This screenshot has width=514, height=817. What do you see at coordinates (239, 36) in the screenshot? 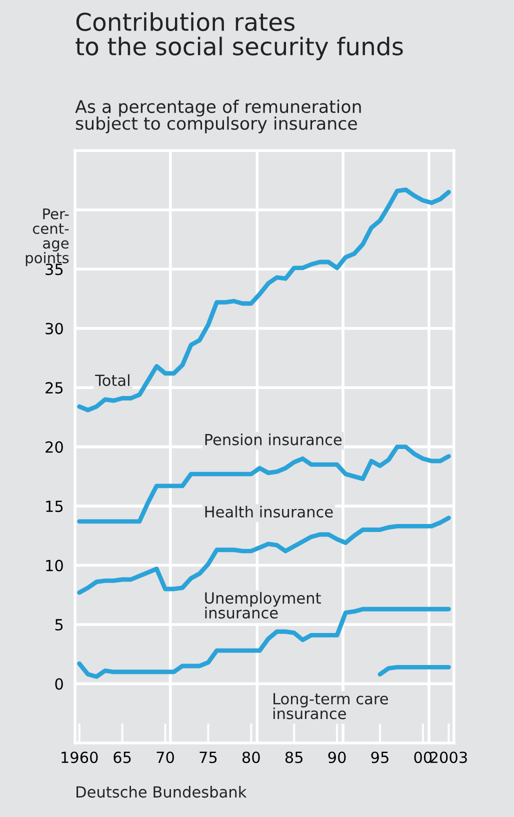
I see `chart-title: Contribution rates to the social security funds` at bounding box center [239, 36].